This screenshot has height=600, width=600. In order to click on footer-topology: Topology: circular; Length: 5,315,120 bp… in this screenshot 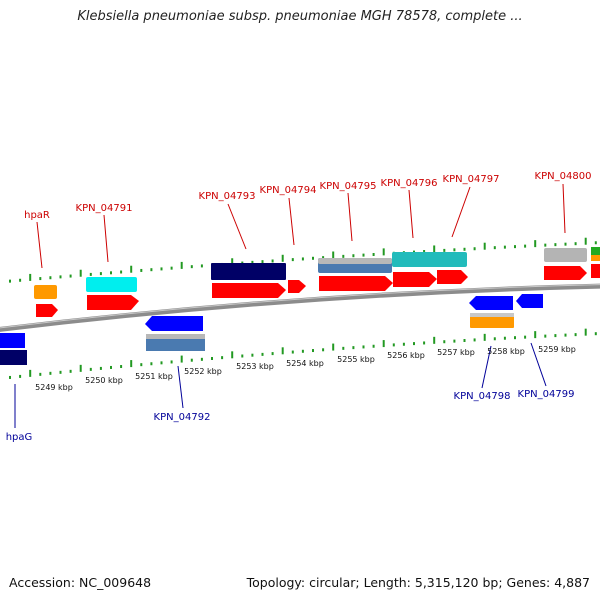, I will do `click(418, 582)`.